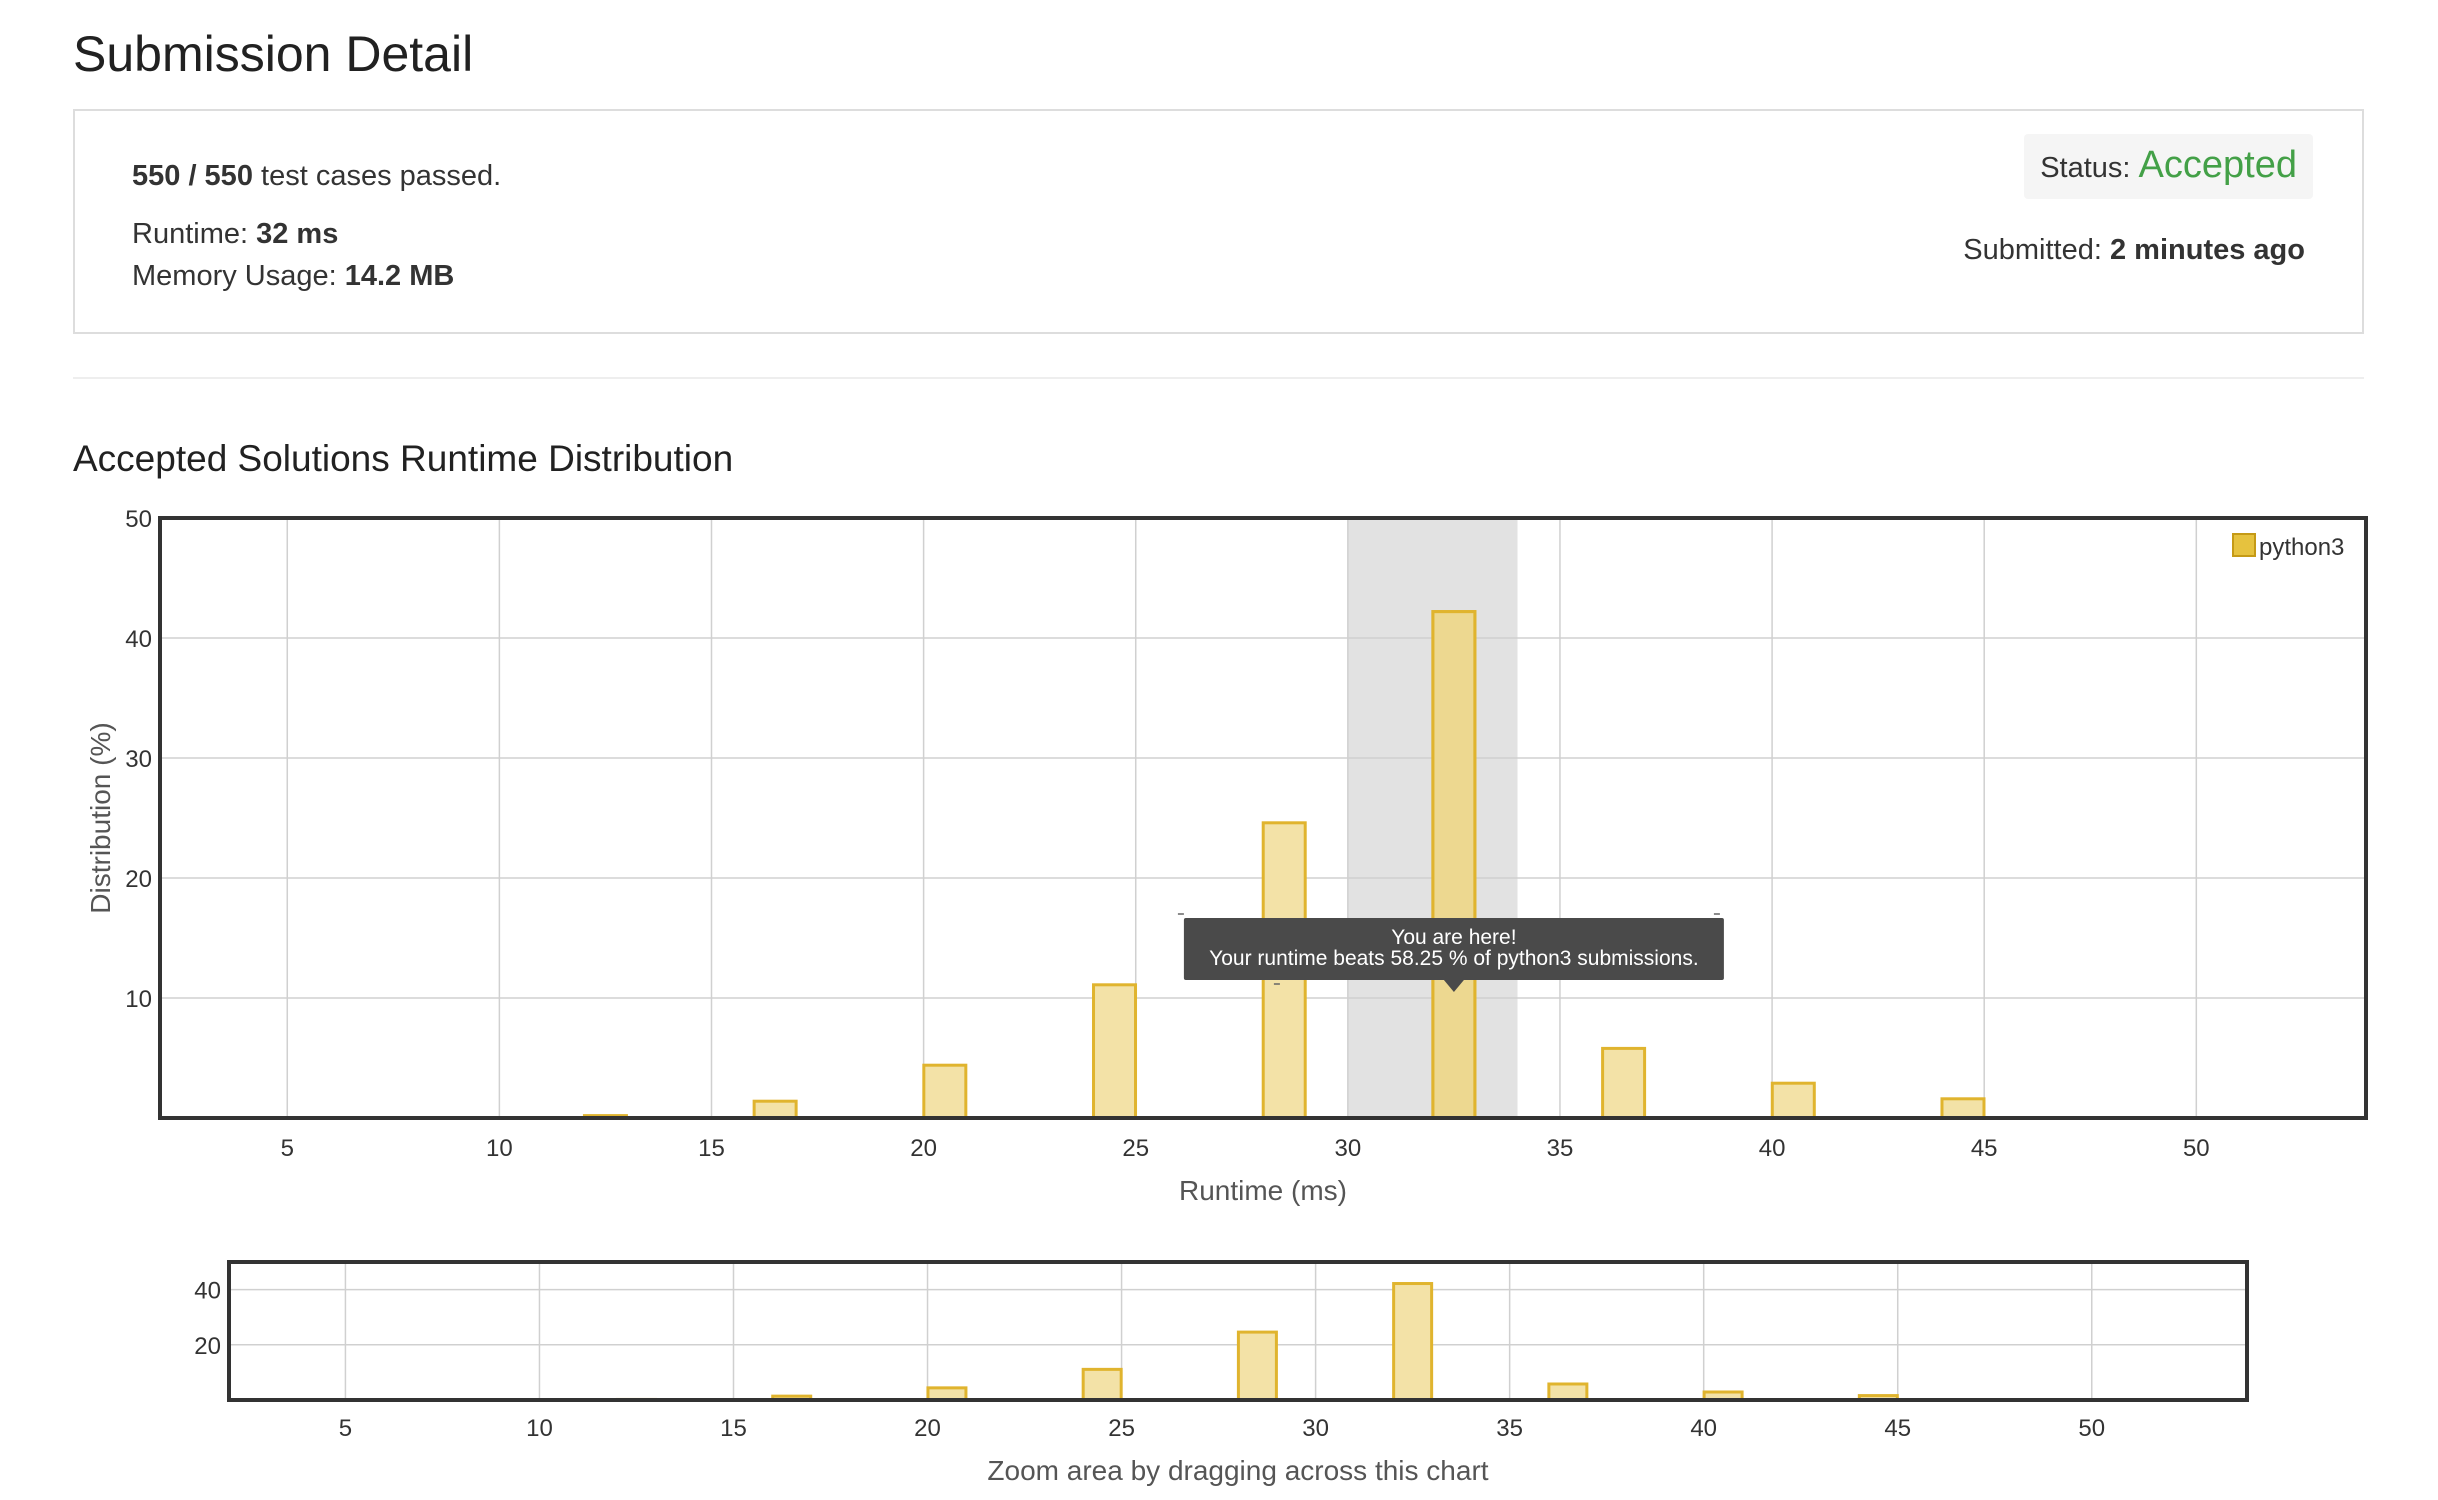 Image resolution: width=2438 pixels, height=1500 pixels. Describe the element at coordinates (345, 1428) in the screenshot. I see `overview-x-tick-label: 5` at that location.